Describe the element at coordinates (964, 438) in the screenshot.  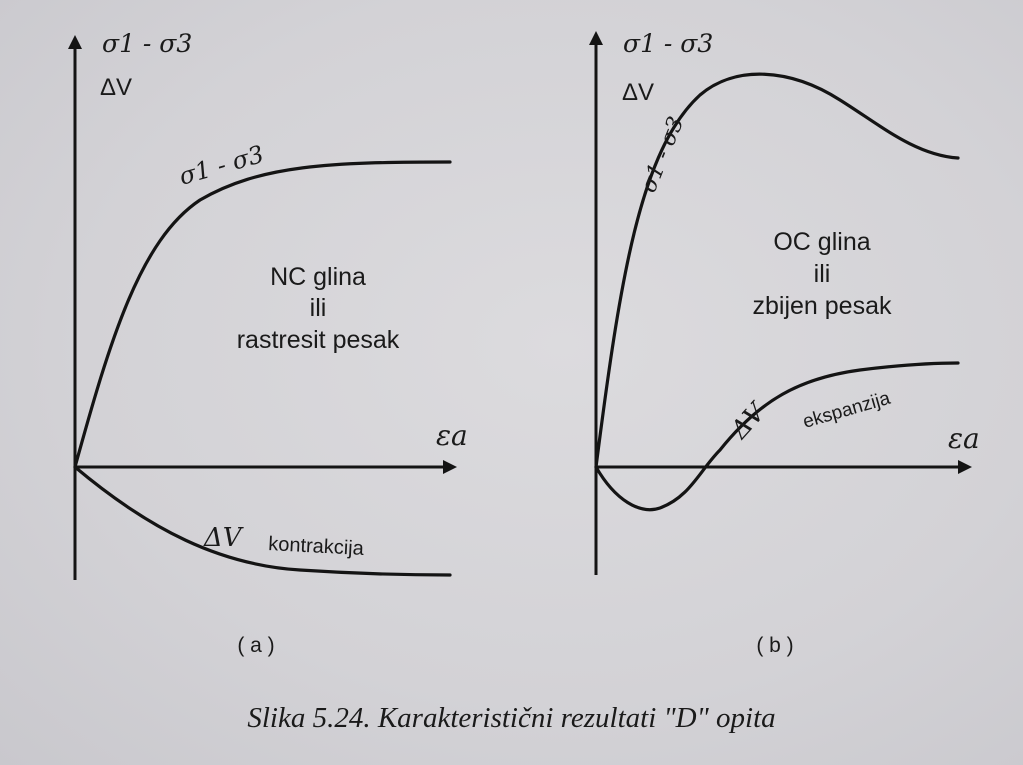
I see `panel-b-x-label: εa` at that location.